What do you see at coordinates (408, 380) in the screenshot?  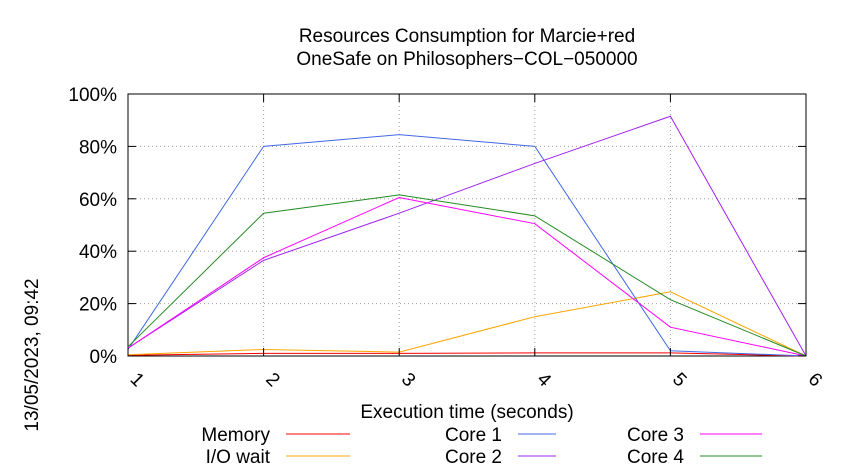 I see `x-tick-label: 3` at bounding box center [408, 380].